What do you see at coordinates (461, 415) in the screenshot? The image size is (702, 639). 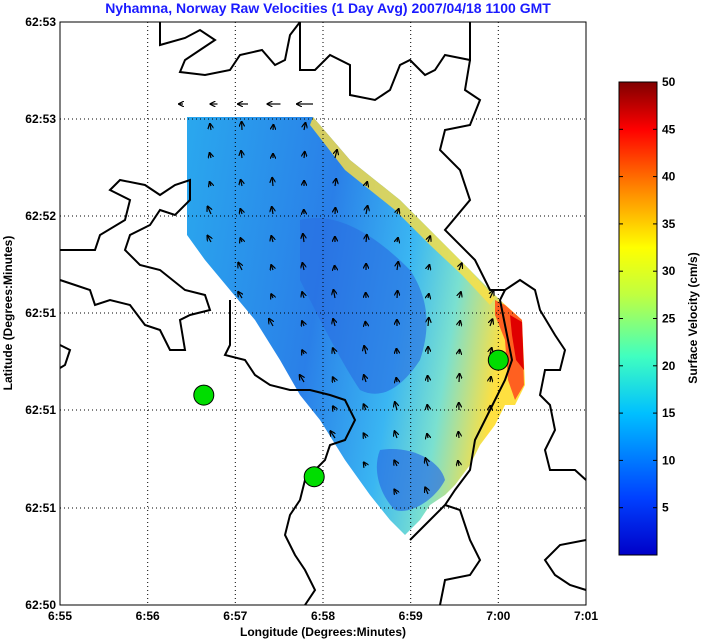 I see `coastline-east-inner` at bounding box center [461, 415].